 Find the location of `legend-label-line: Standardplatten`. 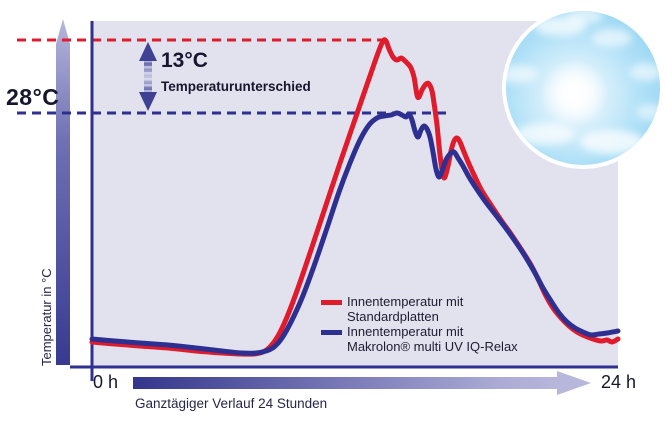

legend-label-line: Standardplatten is located at coordinates (393, 316).